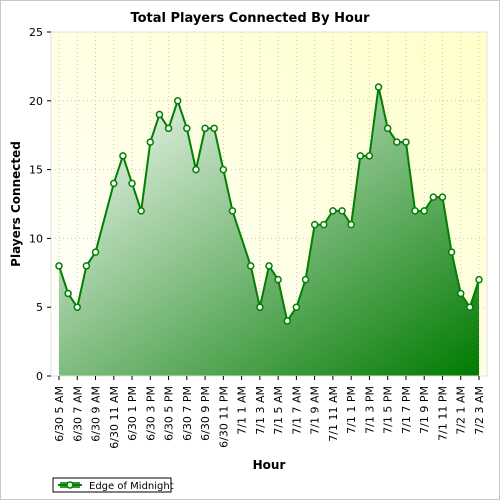 This screenshot has width=500, height=500. What do you see at coordinates (369, 410) in the screenshot?
I see `x-tick-label: 7/1 3 PM` at bounding box center [369, 410].